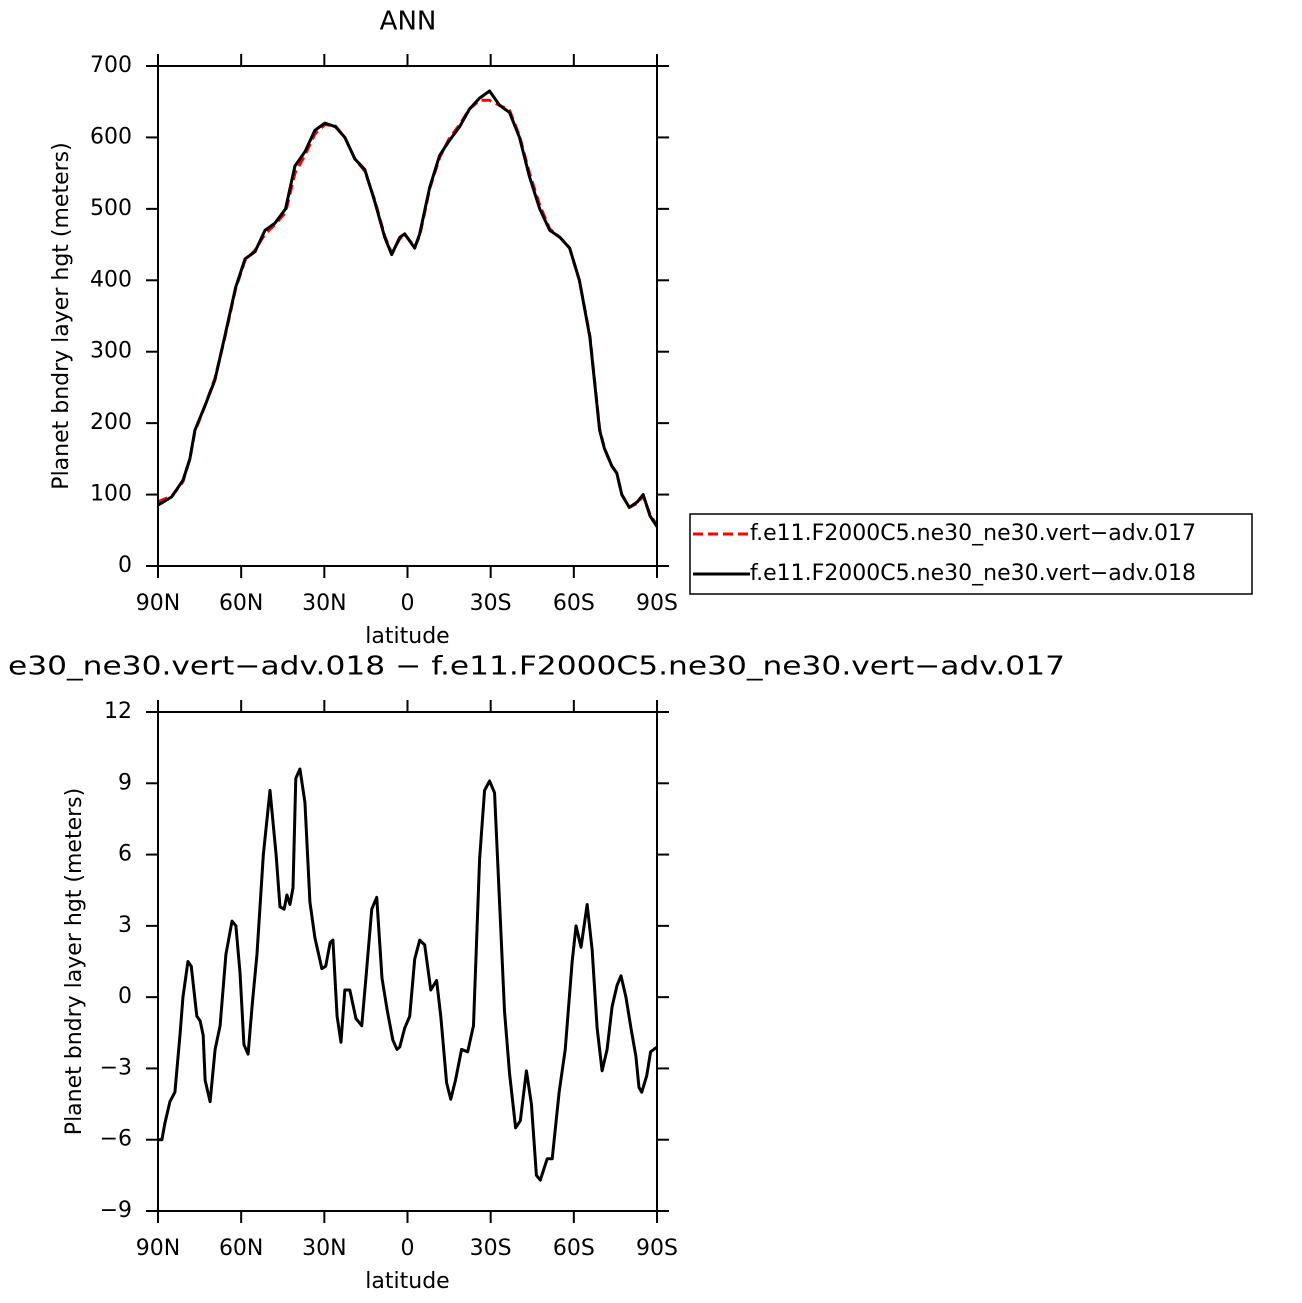  What do you see at coordinates (111, 351) in the screenshot?
I see `y-tick-label: 300` at bounding box center [111, 351].